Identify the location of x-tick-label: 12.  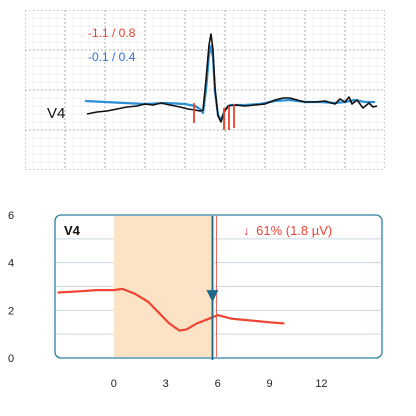
(321, 384).